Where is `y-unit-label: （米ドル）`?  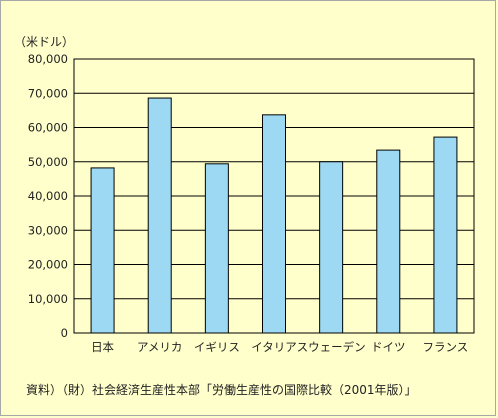 y-unit-label: （米ドル） is located at coordinates (44, 42).